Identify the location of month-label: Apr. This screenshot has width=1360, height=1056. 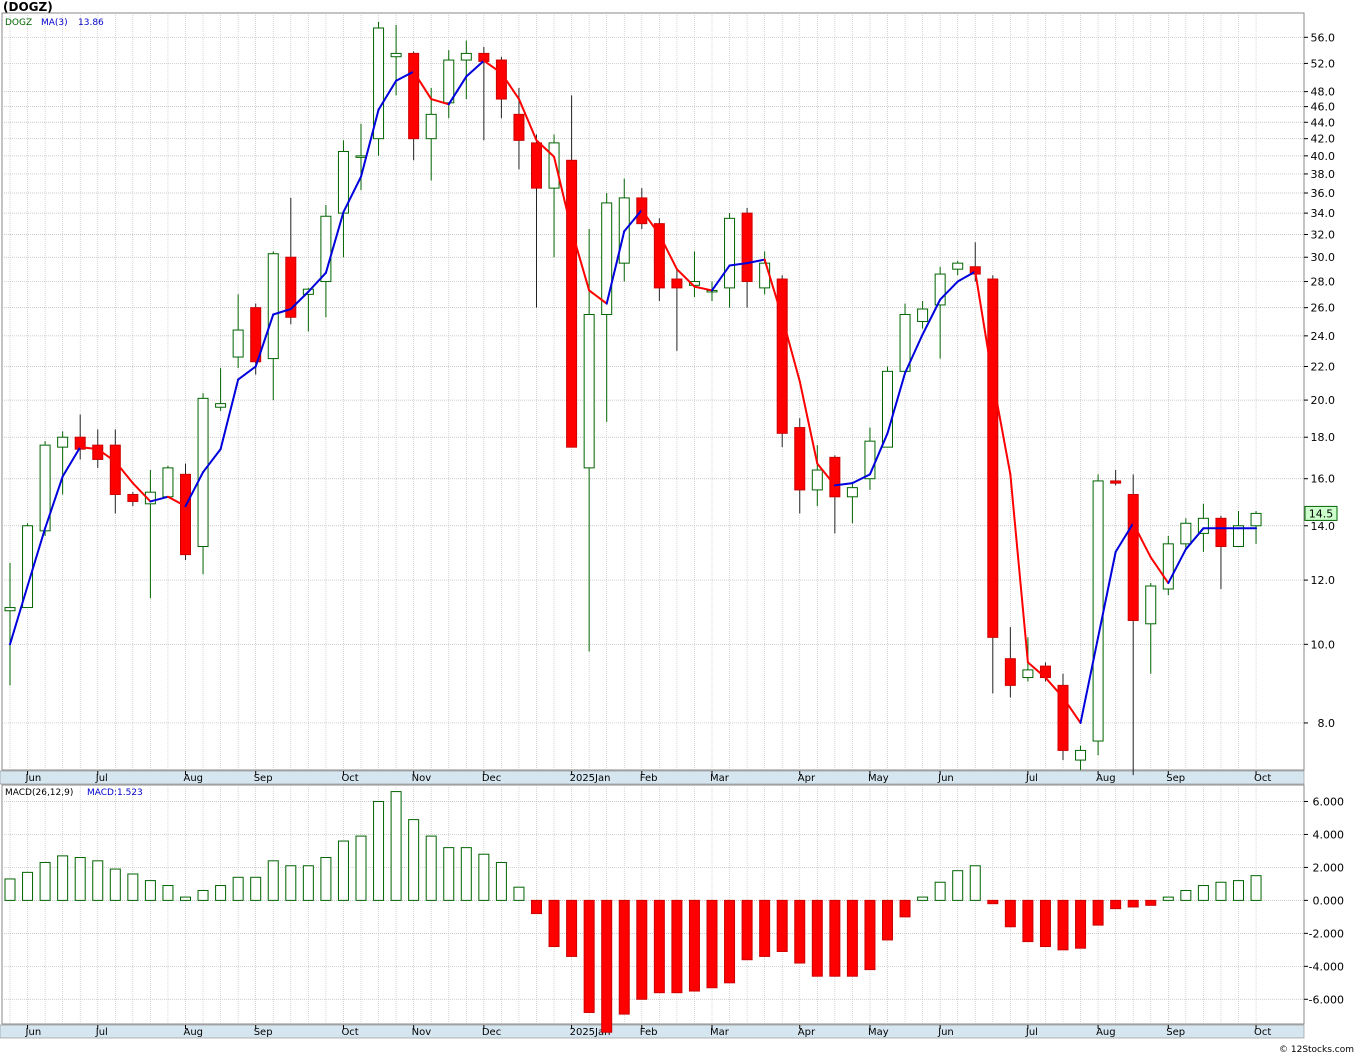
(807, 1032).